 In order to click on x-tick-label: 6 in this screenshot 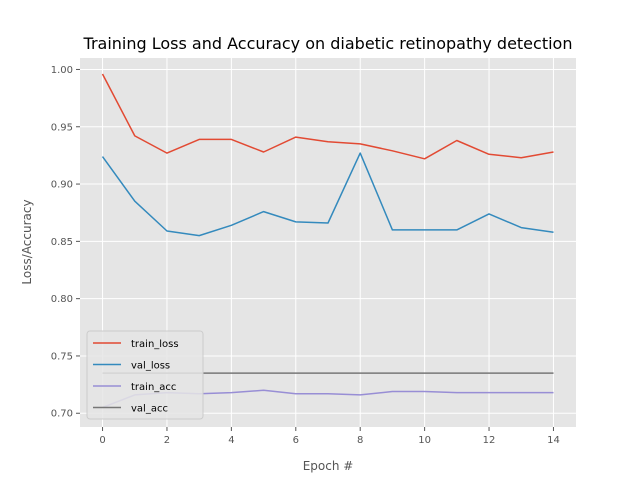, I will do `click(296, 440)`.